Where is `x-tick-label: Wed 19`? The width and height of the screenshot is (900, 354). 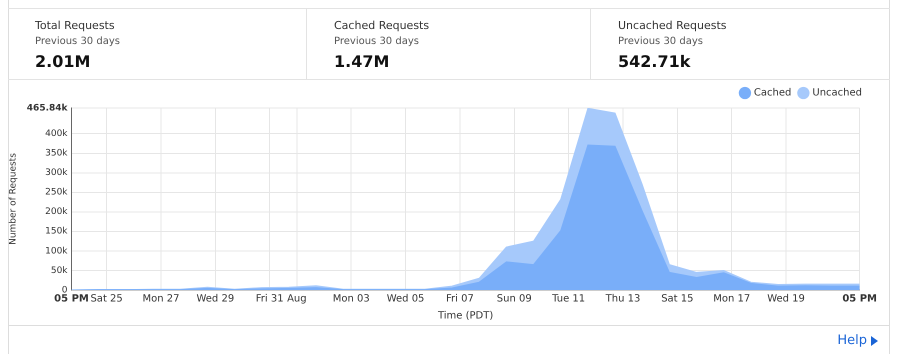
x-tick-label: Wed 19 is located at coordinates (786, 299).